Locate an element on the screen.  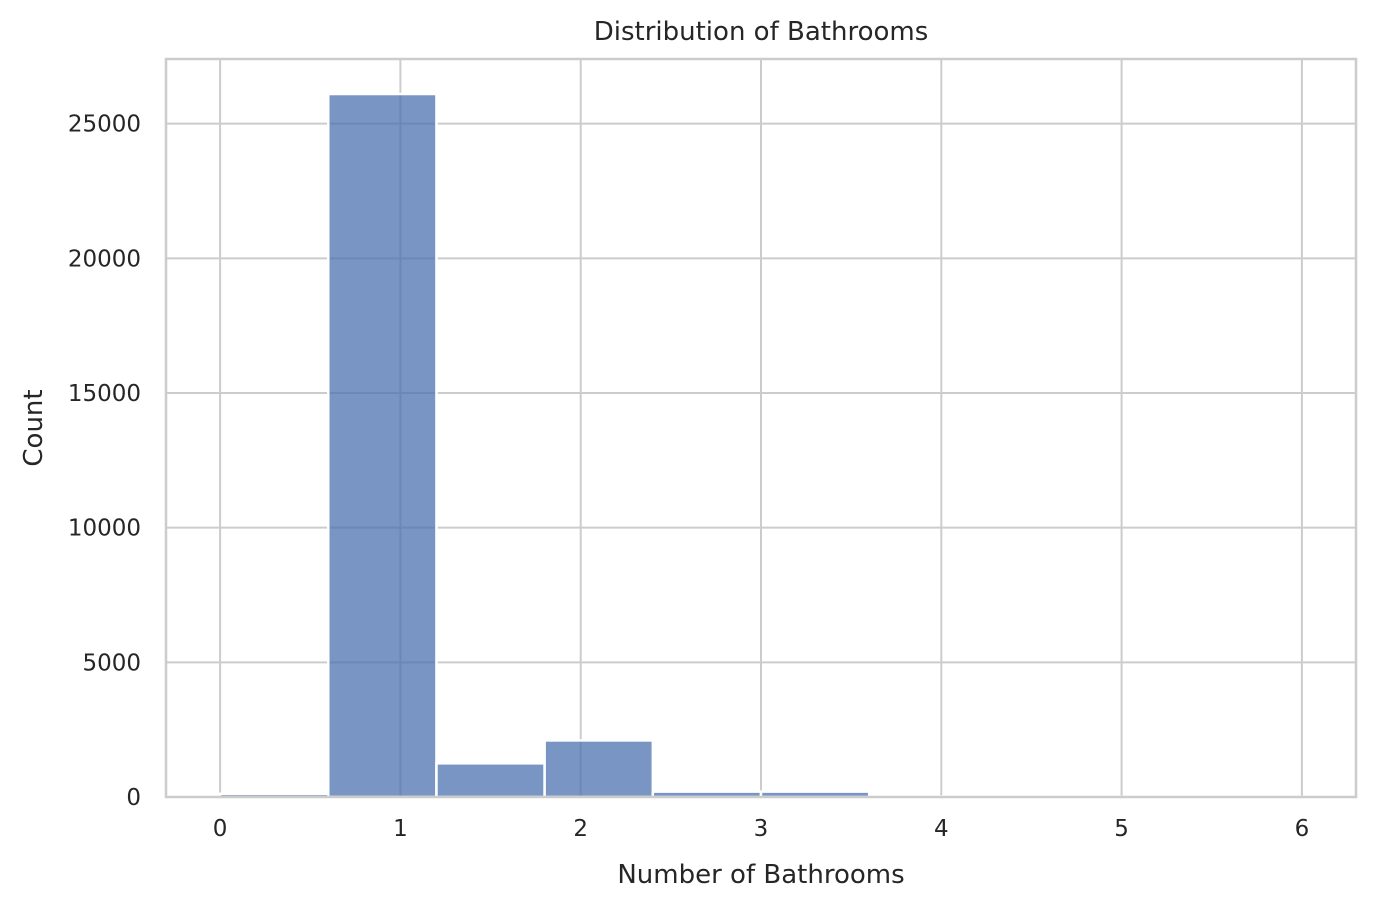
y-tick-labels: 0 5000 10000 15000 20000 25000 is located at coordinates (104, 461).